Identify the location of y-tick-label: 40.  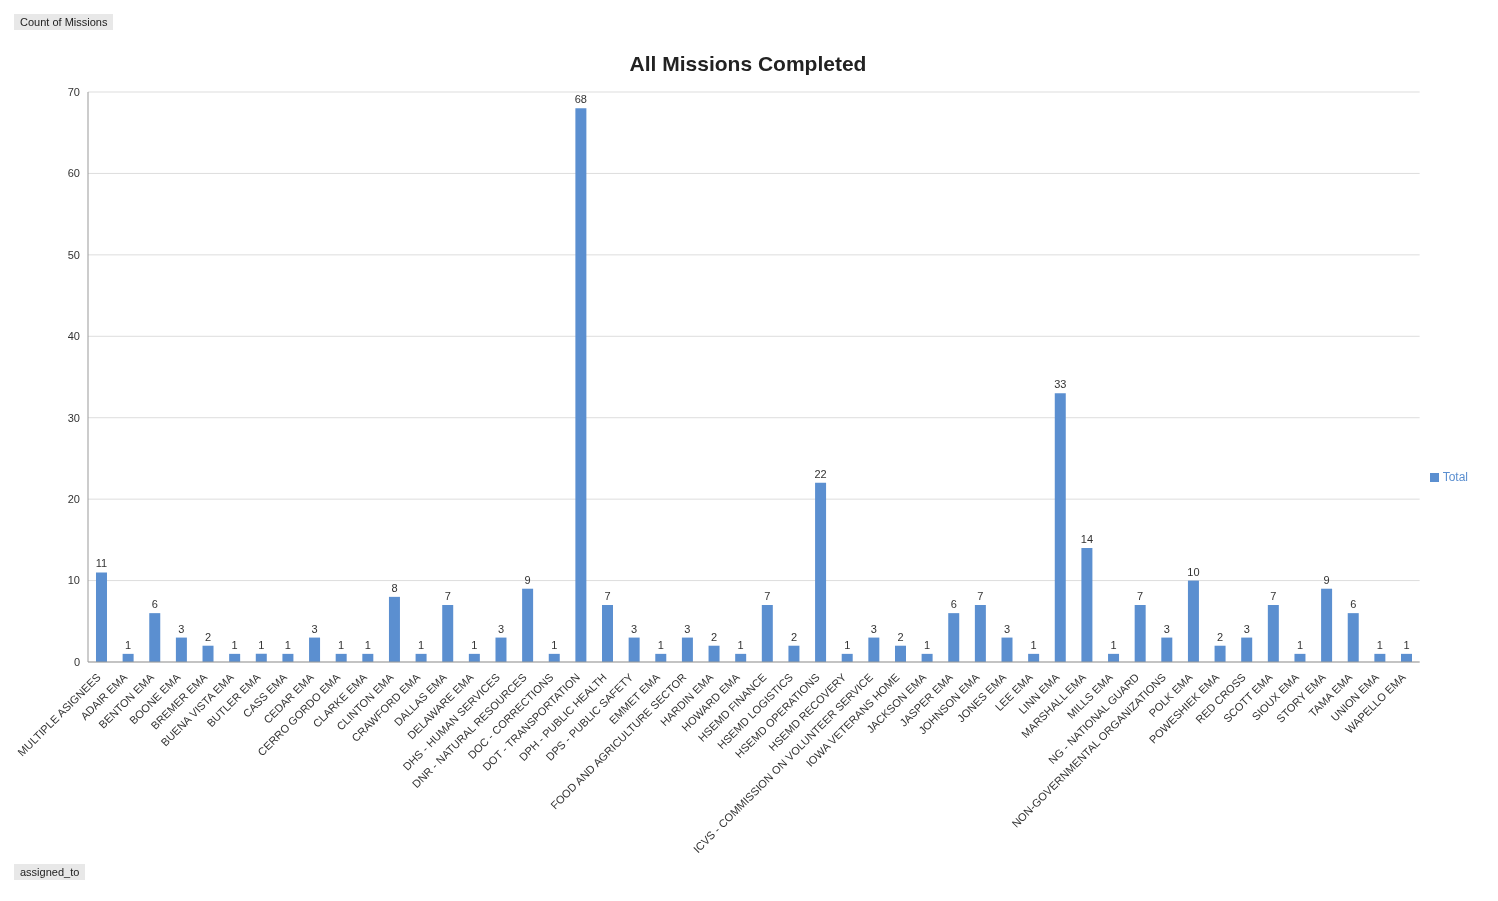
(73, 336).